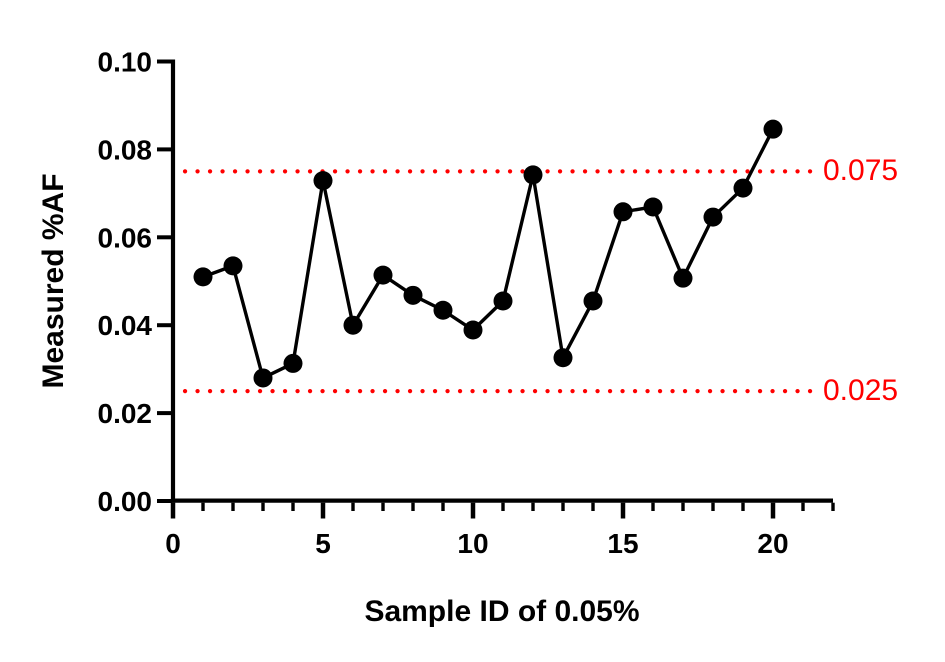  I want to click on y-tick-label: 0.10, so click(125, 62).